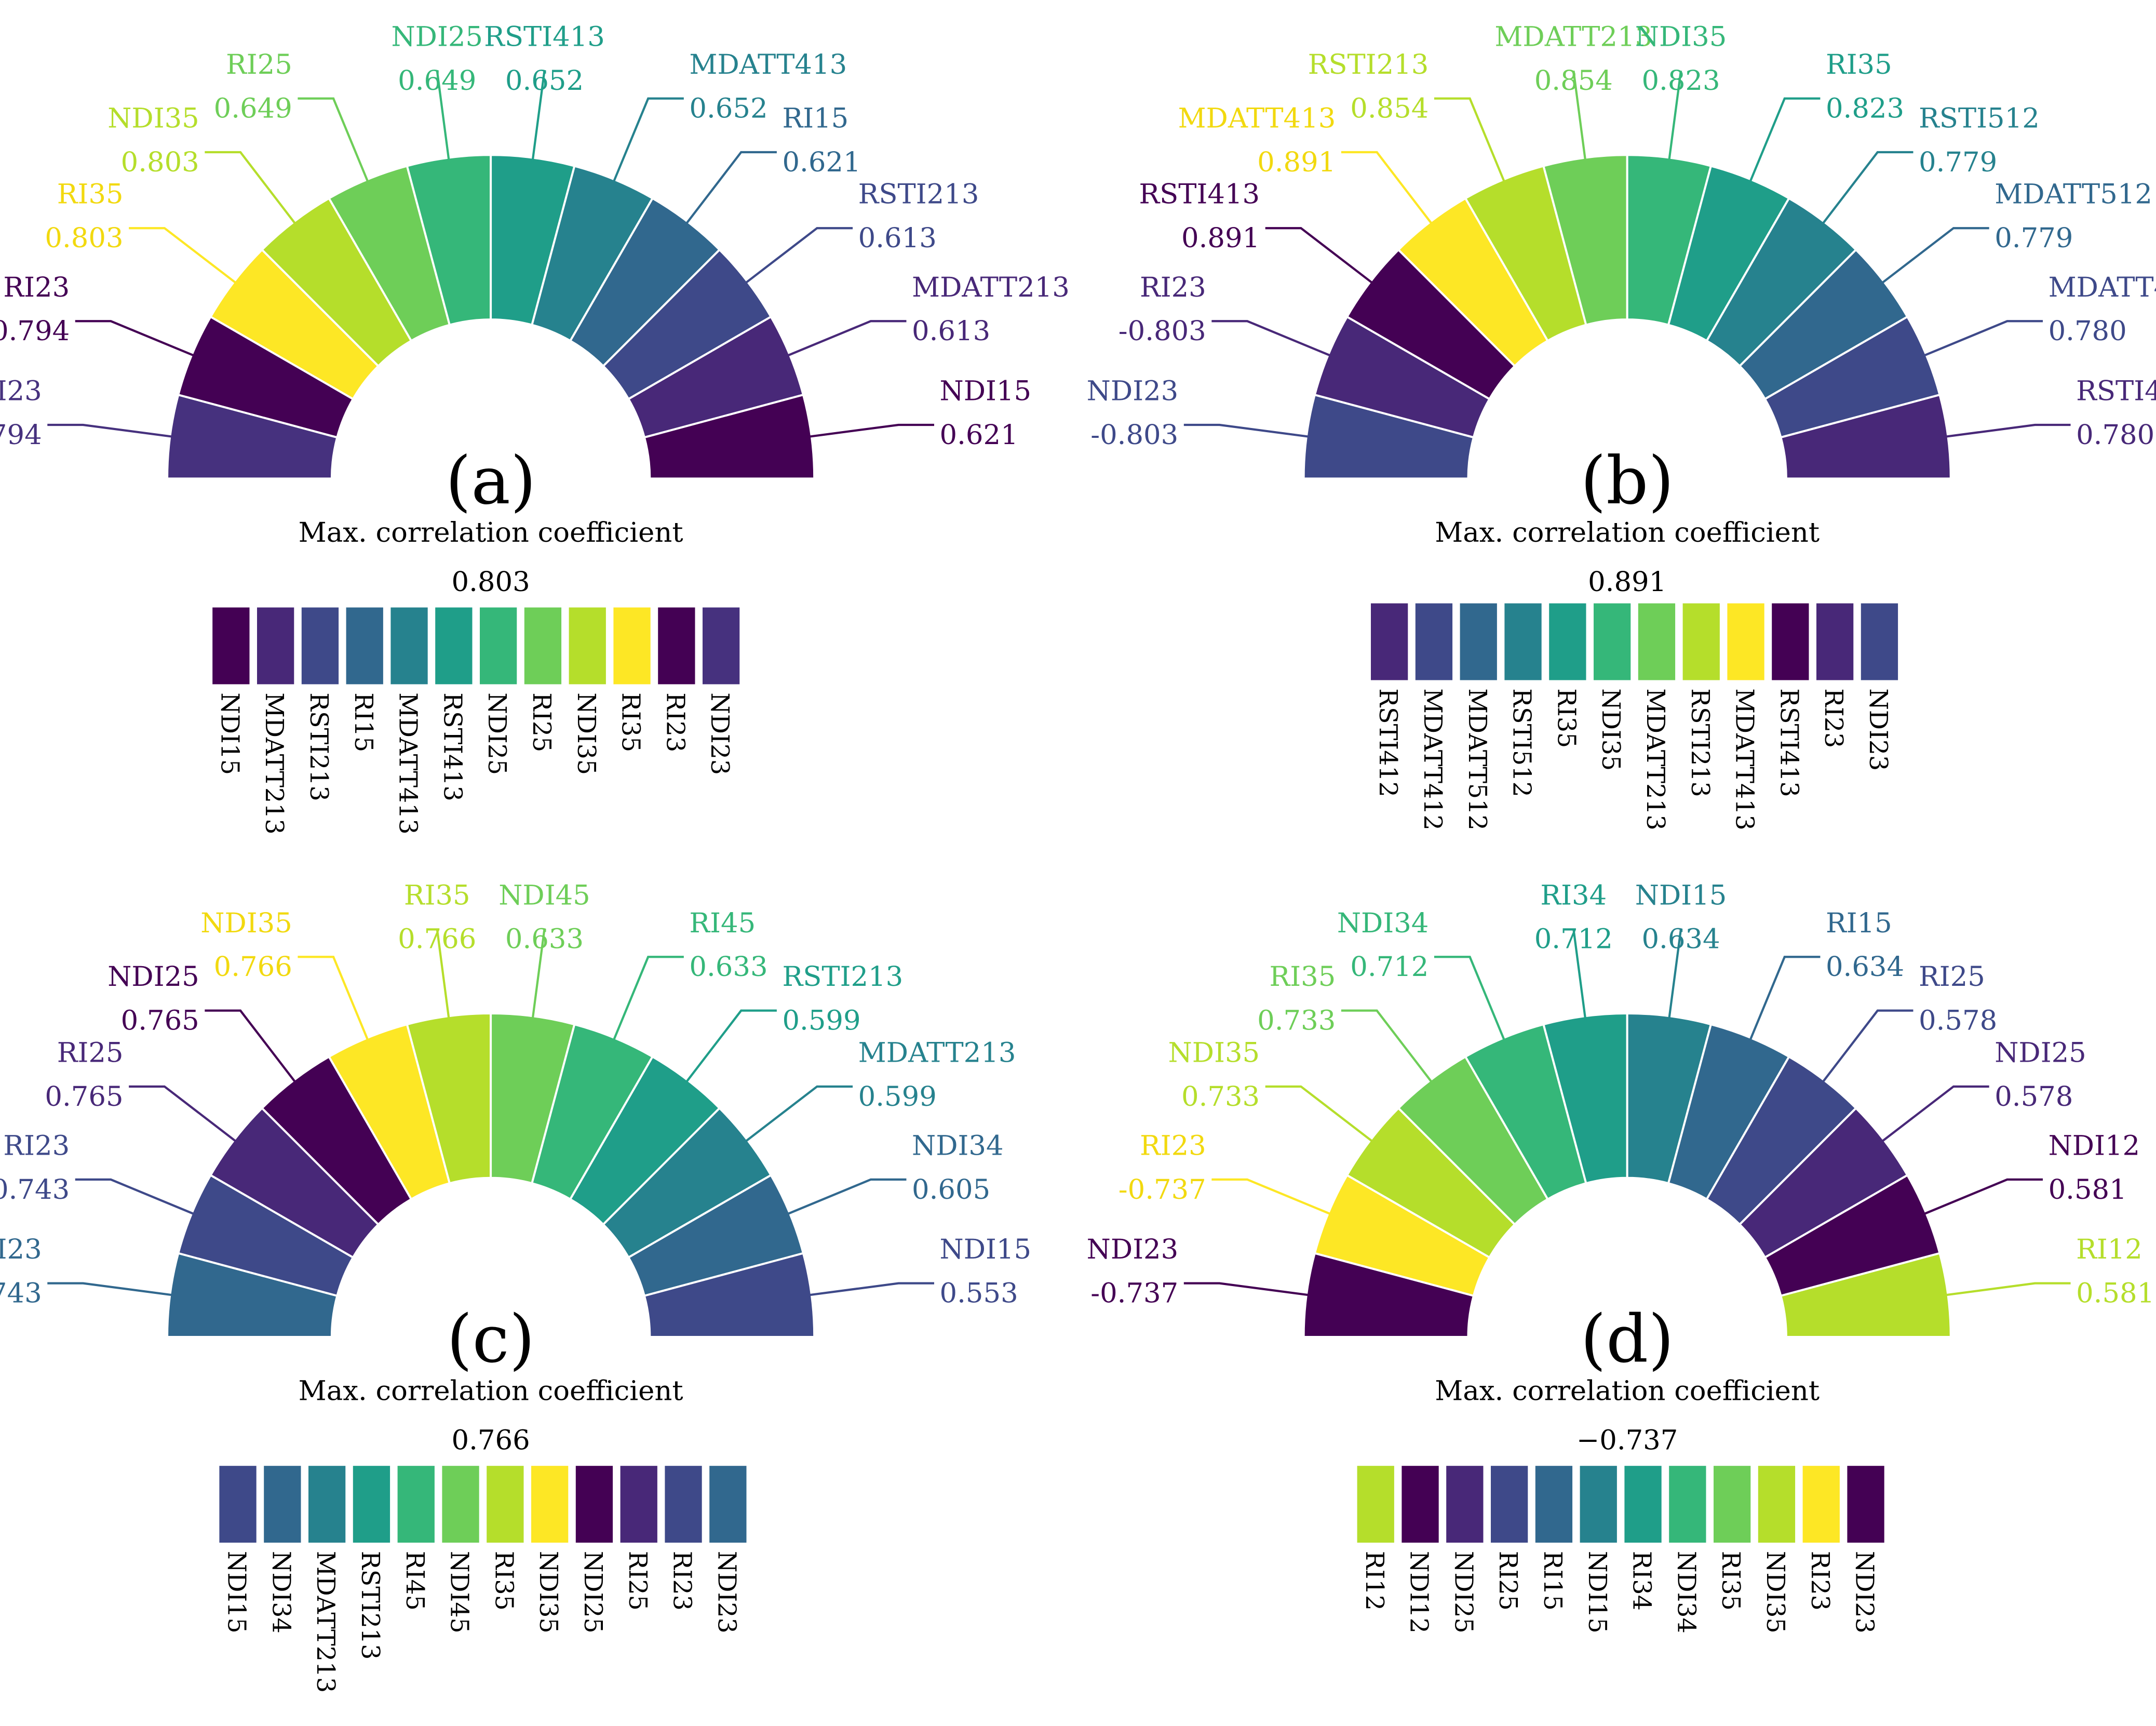 The height and width of the screenshot is (1726, 2156). Describe the element at coordinates (84, 1097) in the screenshot. I see `segment-value: 0.765` at that location.